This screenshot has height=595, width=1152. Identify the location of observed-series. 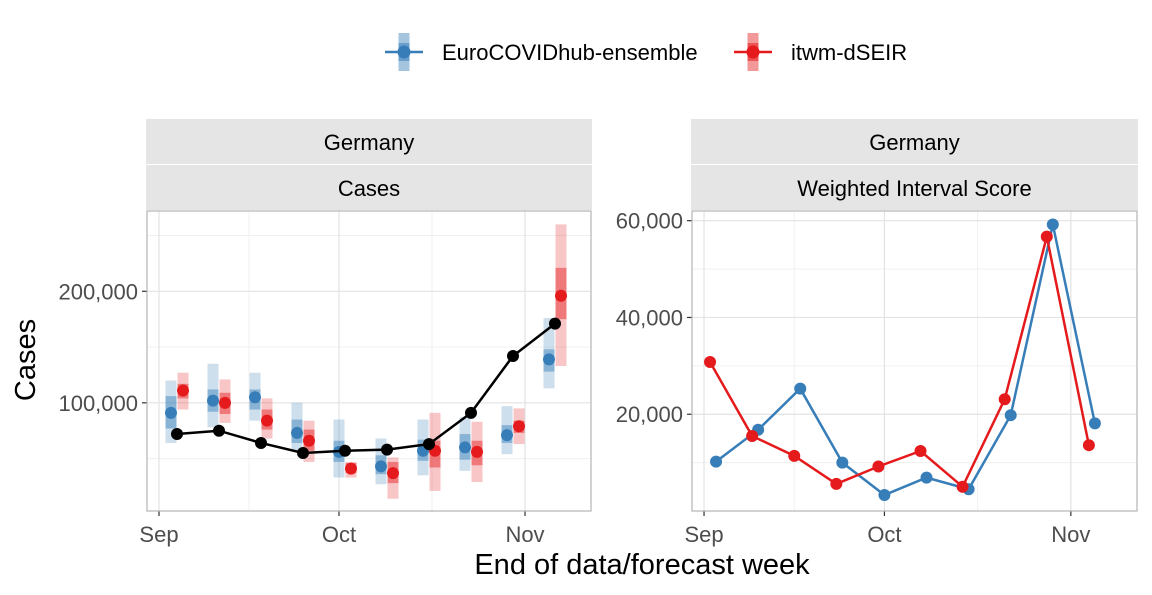
(366, 388).